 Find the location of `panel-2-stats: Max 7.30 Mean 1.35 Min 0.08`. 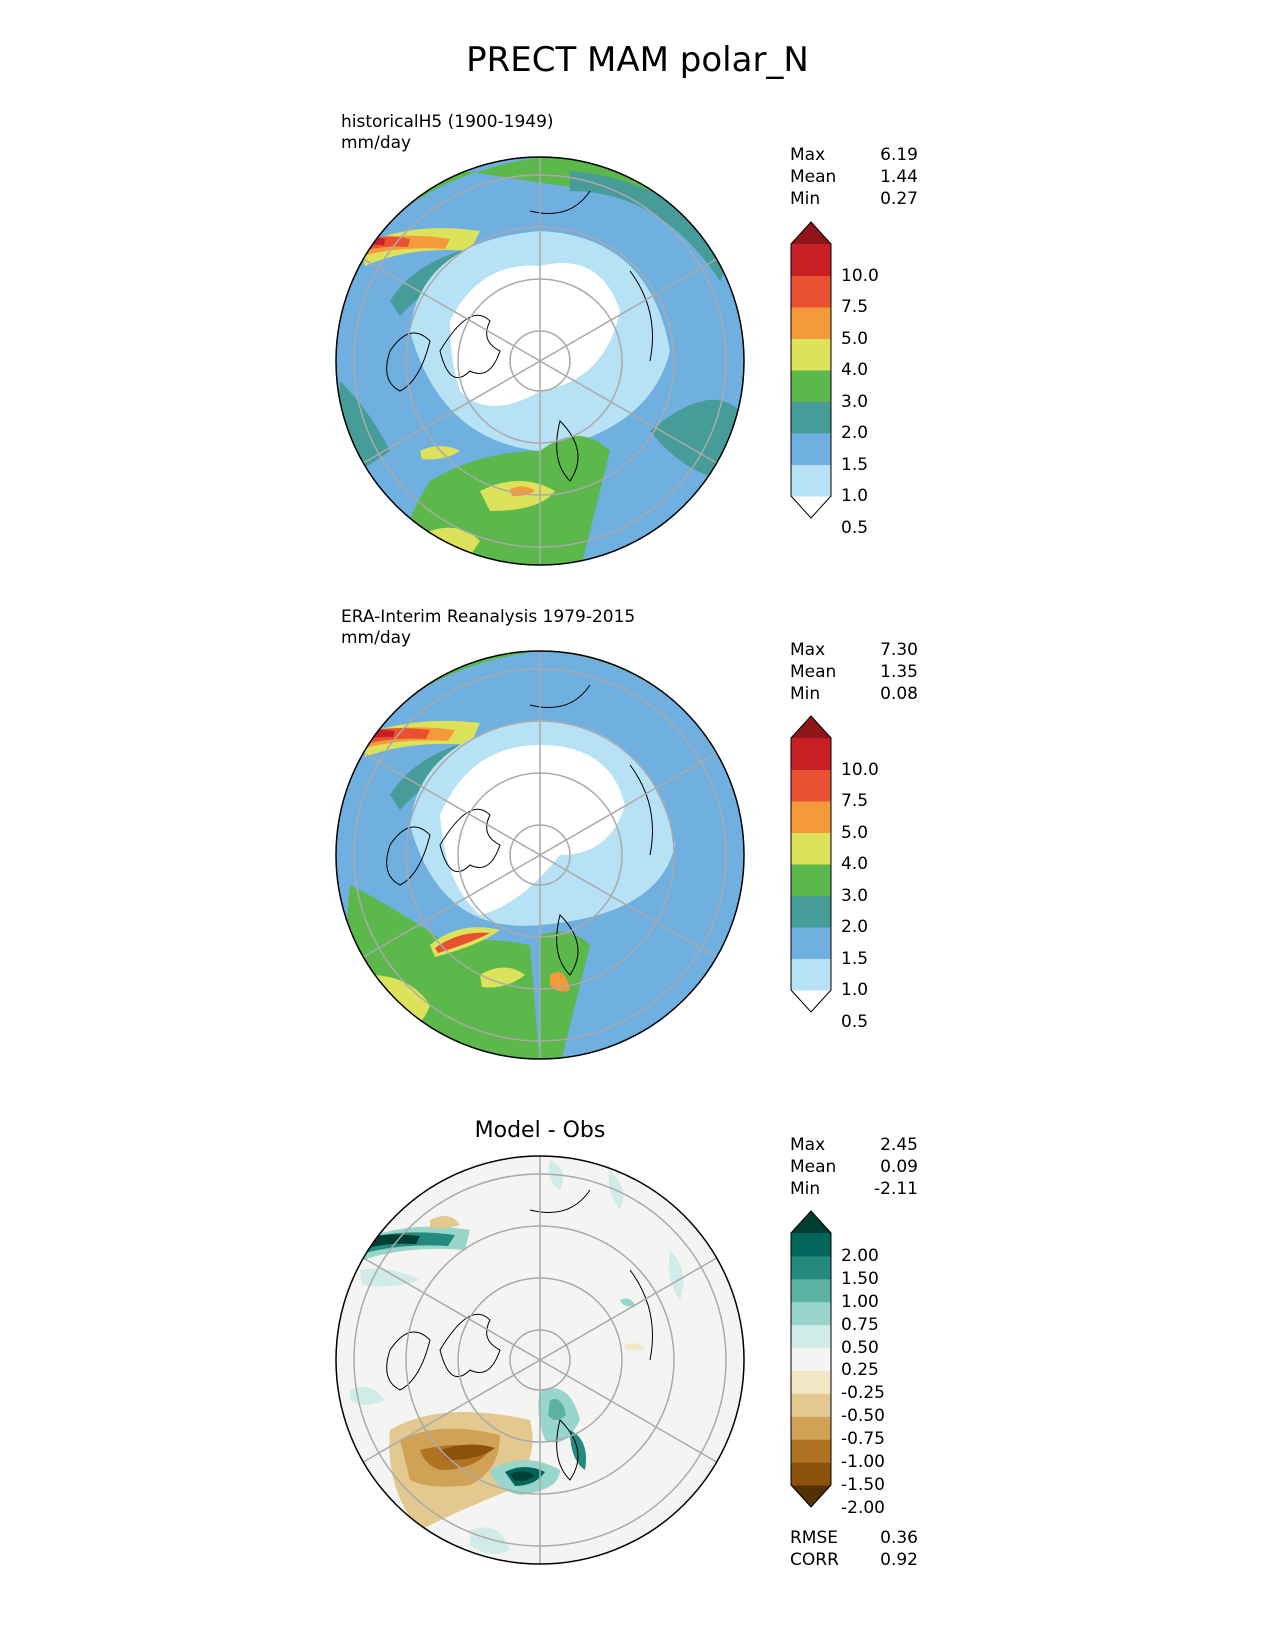

panel-2-stats: Max 7.30 Mean 1.35 Min 0.08 is located at coordinates (854, 672).